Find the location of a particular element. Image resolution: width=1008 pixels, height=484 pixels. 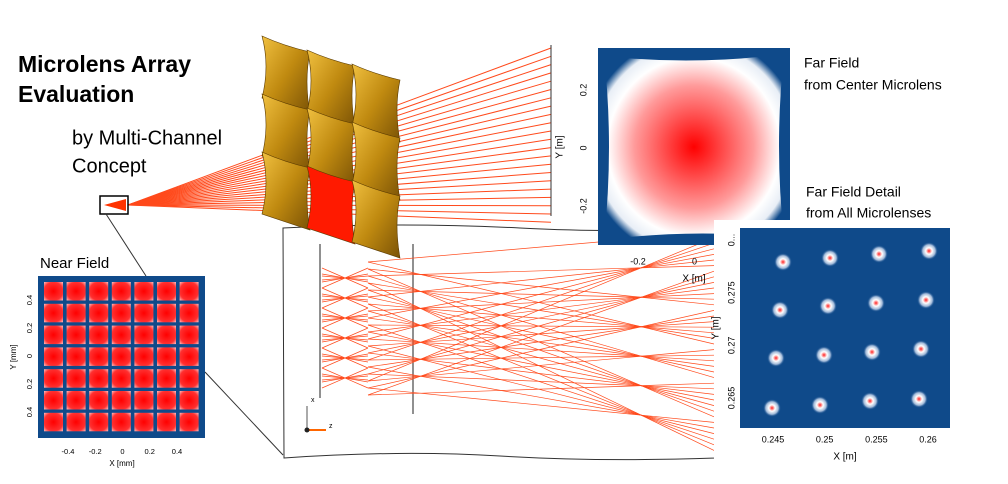

x-tick-label: 0.26 is located at coordinates (928, 439).